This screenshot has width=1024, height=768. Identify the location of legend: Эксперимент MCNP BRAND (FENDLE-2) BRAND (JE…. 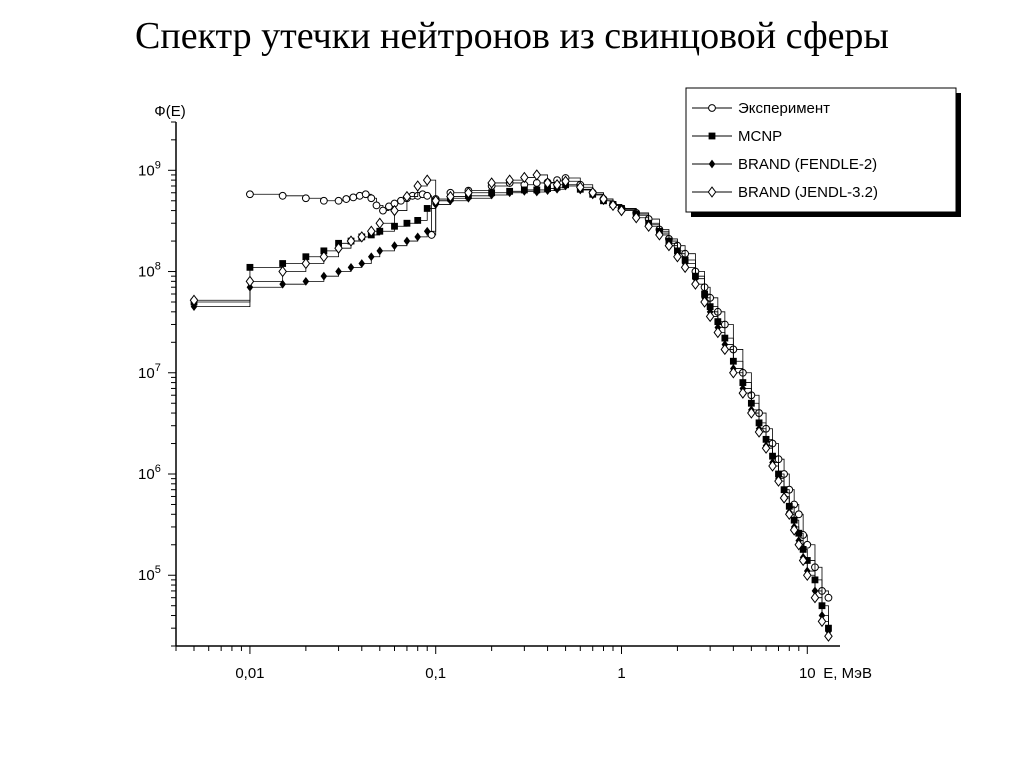
(823, 152).